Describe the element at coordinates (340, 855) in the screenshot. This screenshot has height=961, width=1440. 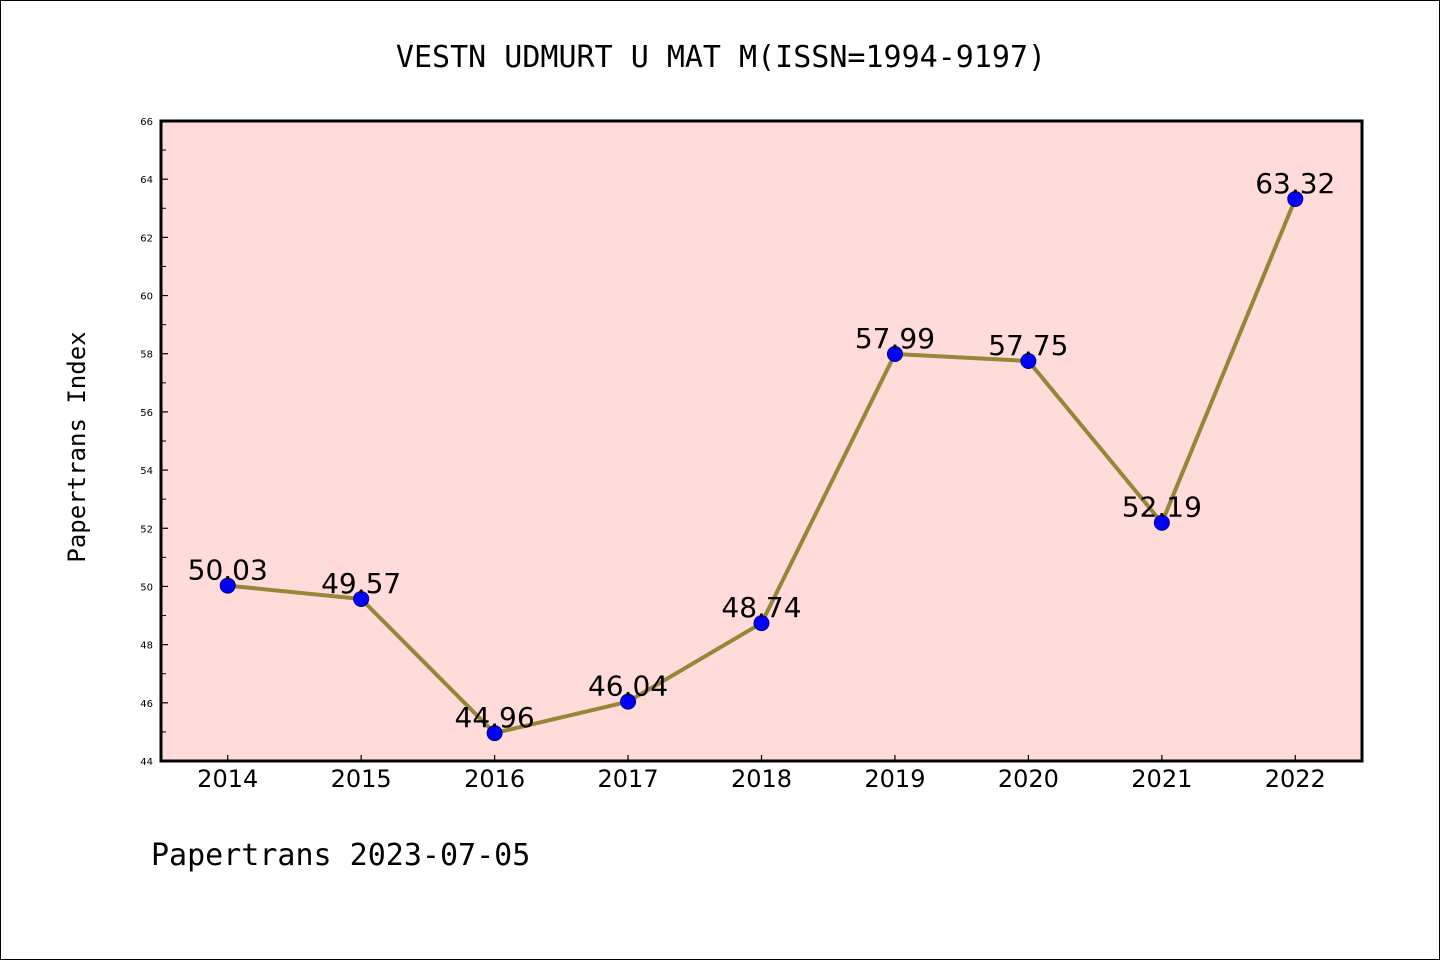
I see `footer-text: Papertrans 2023-07-05` at that location.